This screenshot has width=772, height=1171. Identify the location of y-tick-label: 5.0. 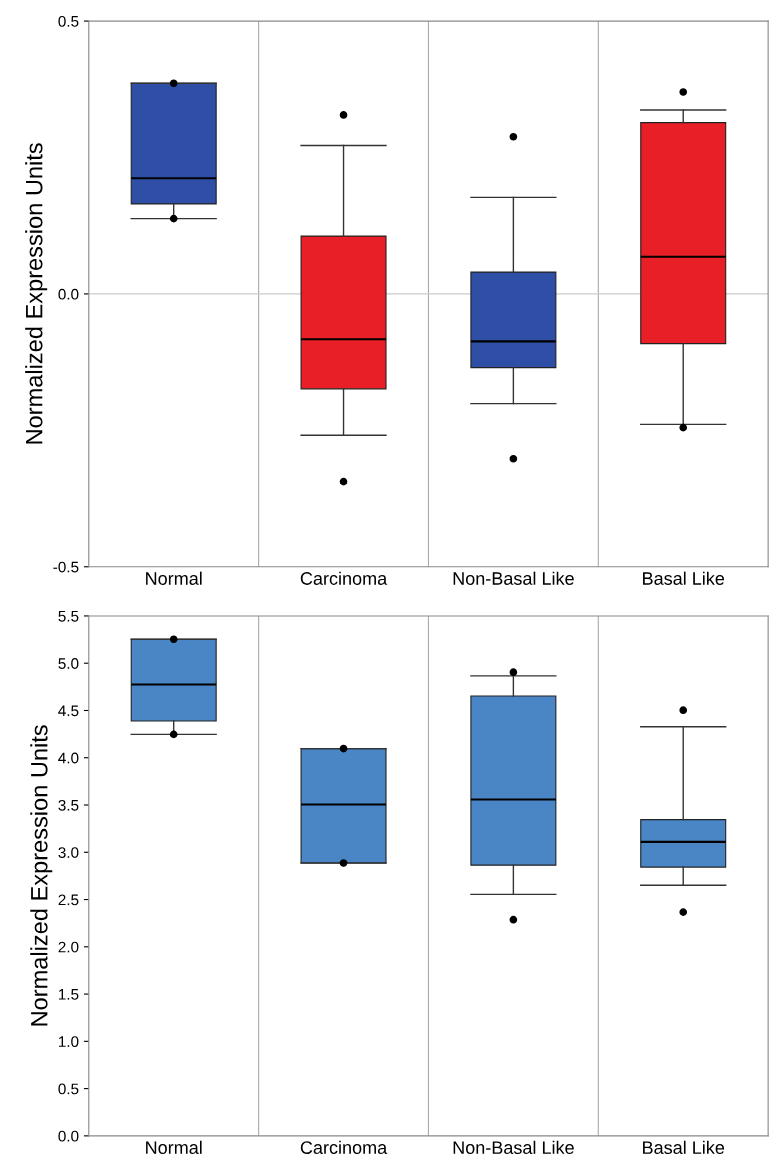
(68, 663).